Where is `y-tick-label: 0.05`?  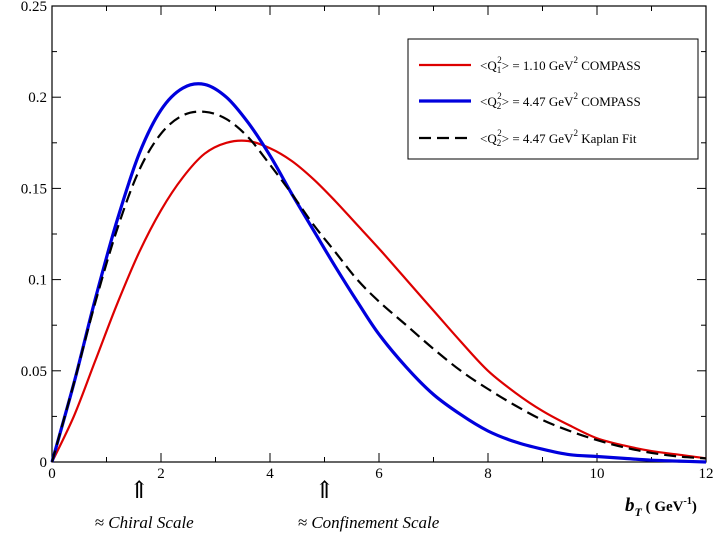
y-tick-label: 0.05 is located at coordinates (34, 372).